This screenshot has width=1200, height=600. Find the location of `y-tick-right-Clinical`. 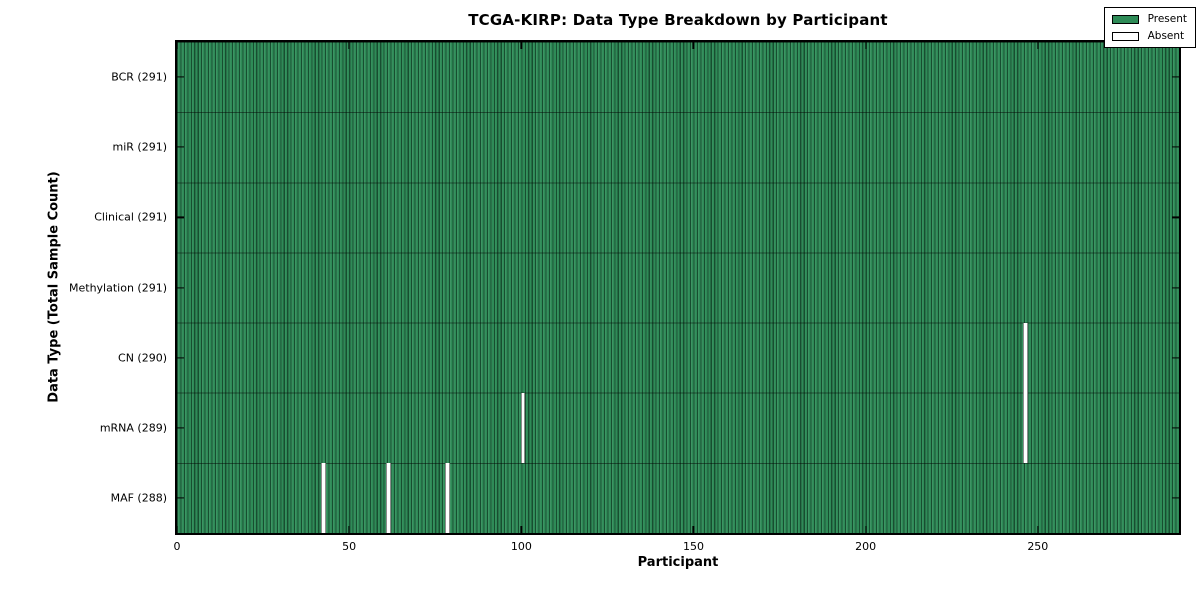

y-tick-right-Clinical is located at coordinates (1175, 217).